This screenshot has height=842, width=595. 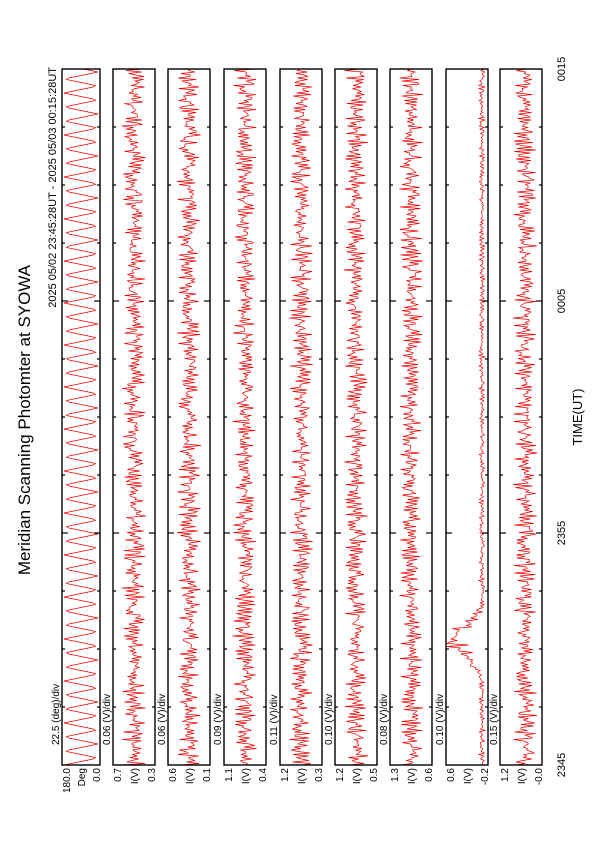 What do you see at coordinates (395, 775) in the screenshot?
I see `y-top-label: 1.3` at bounding box center [395, 775].